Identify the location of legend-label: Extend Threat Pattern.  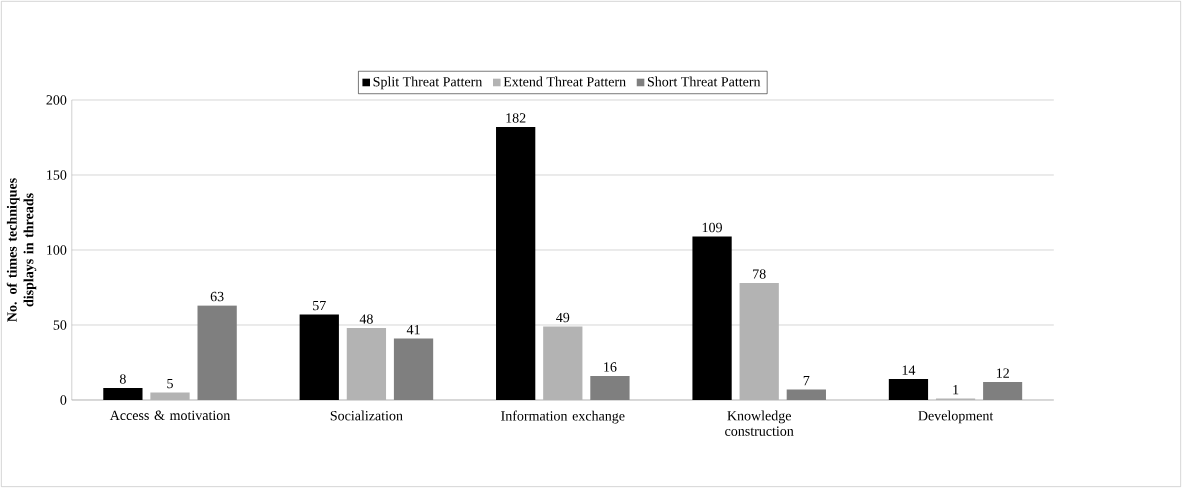
(564, 81).